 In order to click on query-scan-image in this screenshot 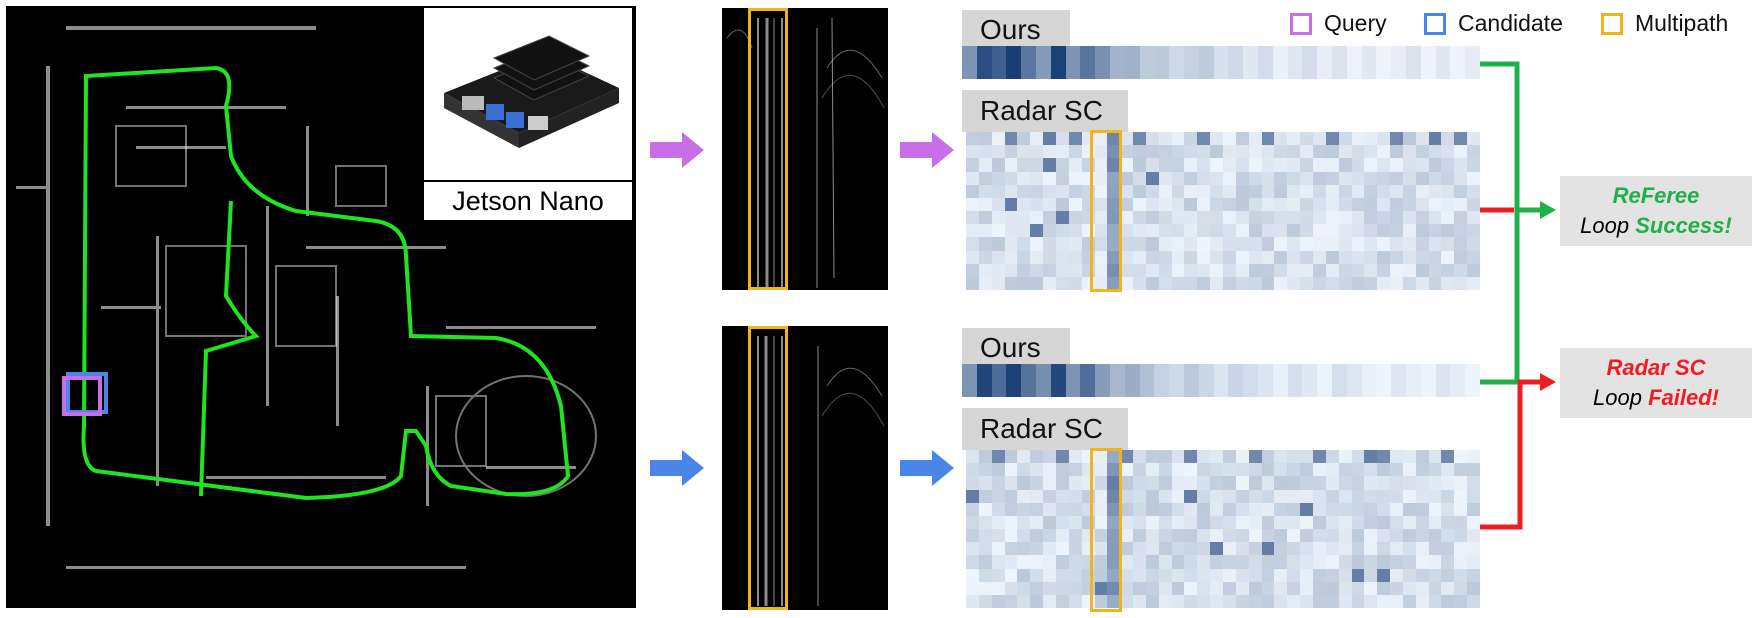, I will do `click(805, 152)`.